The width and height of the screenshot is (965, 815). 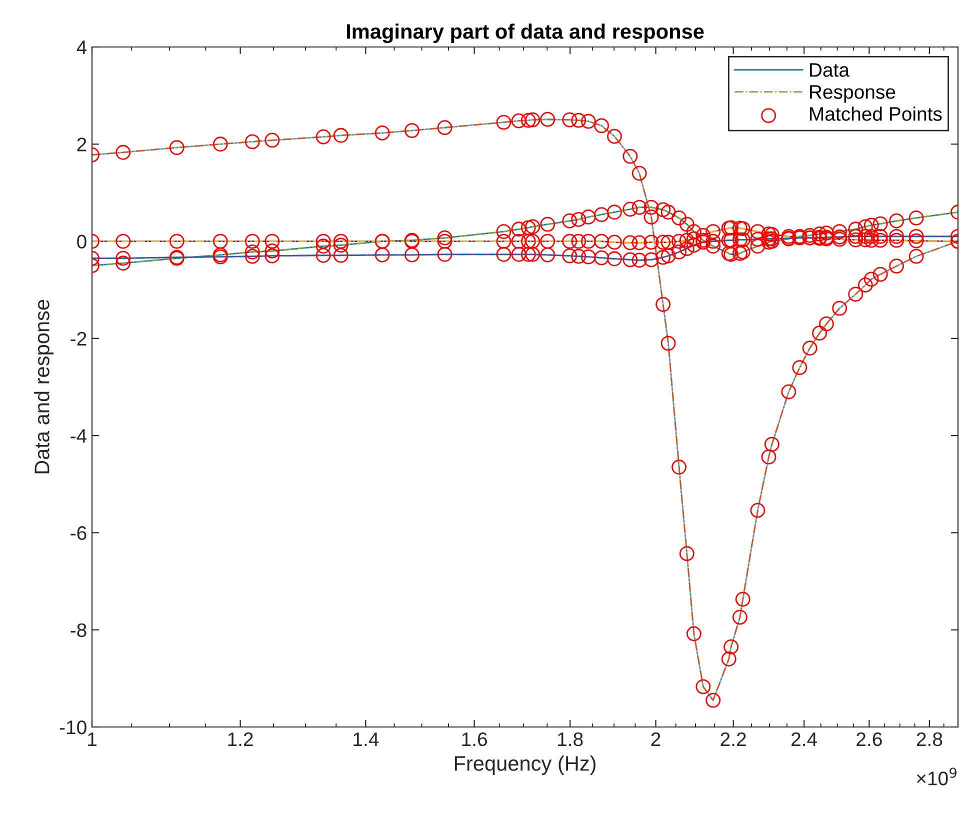 What do you see at coordinates (805, 739) in the screenshot?
I see `x-tick-label: 2.4` at bounding box center [805, 739].